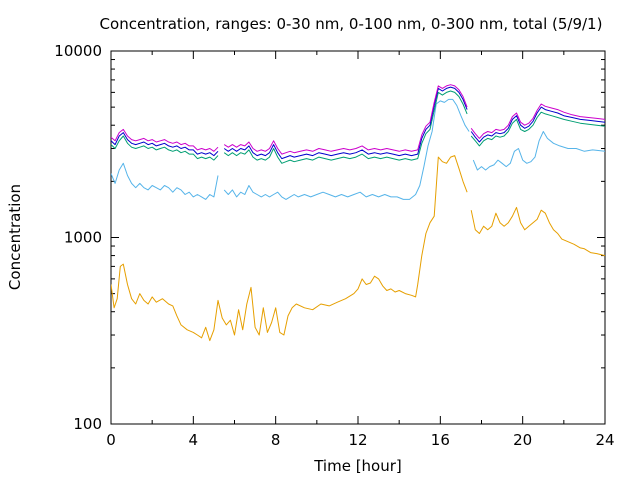  What do you see at coordinates (83, 238) in the screenshot?
I see `y-tick-label: 1000` at bounding box center [83, 238].